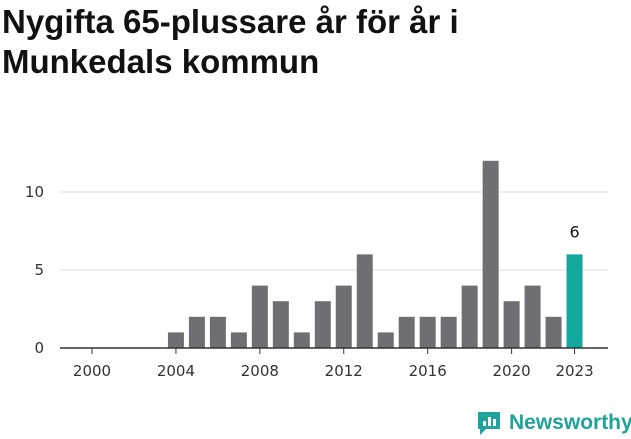 The width and height of the screenshot is (631, 439). Describe the element at coordinates (490, 254) in the screenshot. I see `bar-2019` at that location.